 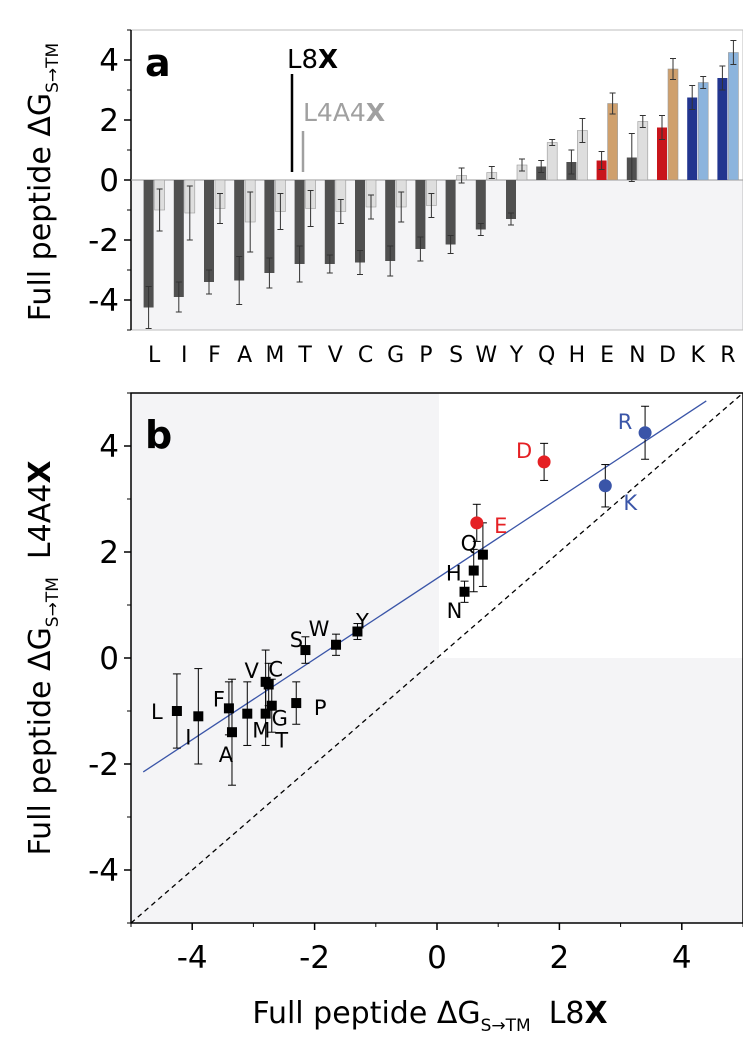 What do you see at coordinates (274, 355) in the screenshot?
I see `category-label-m: M` at bounding box center [274, 355].